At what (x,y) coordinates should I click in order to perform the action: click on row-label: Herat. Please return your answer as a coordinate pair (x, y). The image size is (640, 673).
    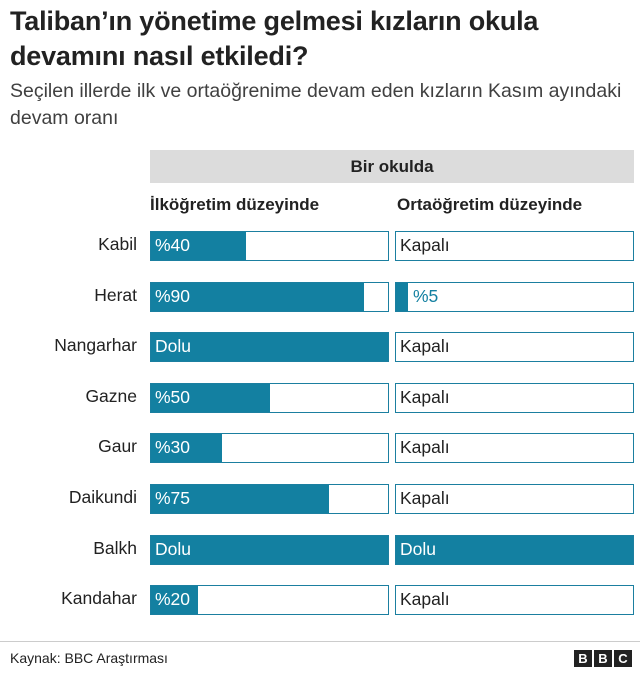
    Looking at the image, I should click on (115, 295).